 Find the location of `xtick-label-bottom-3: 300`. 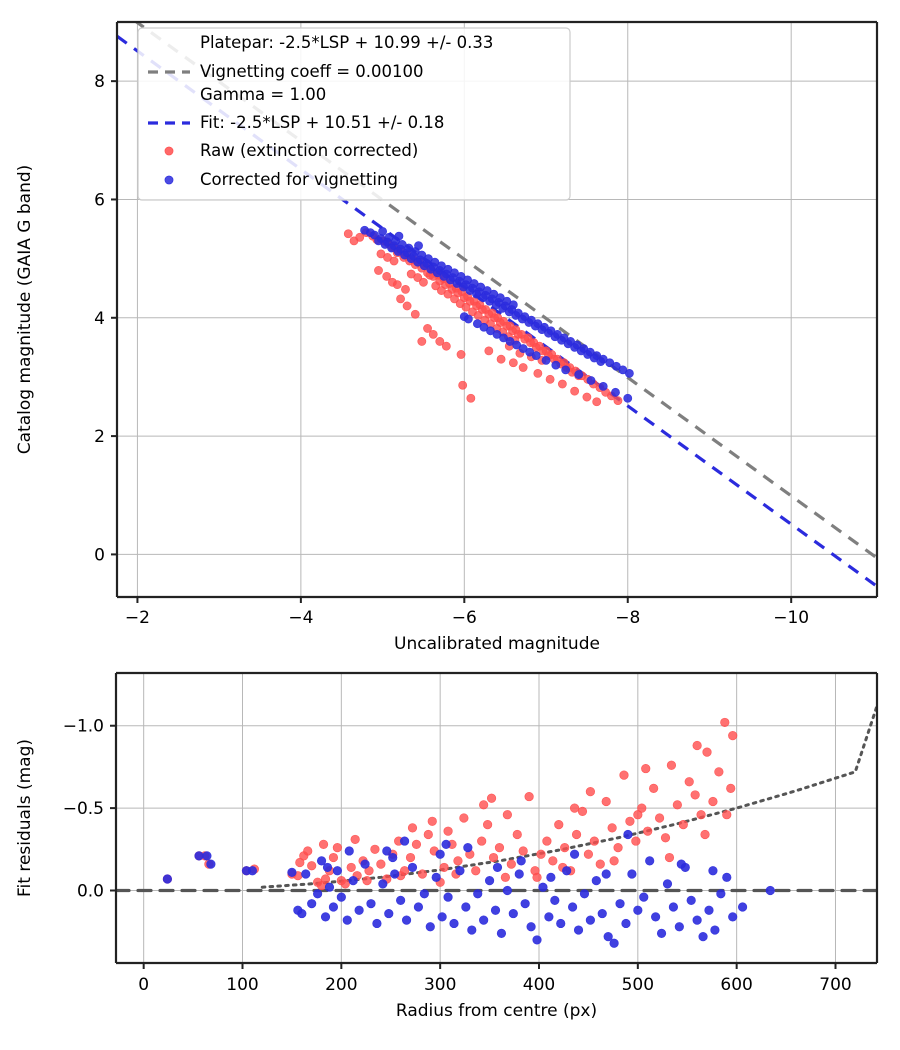

xtick-label-bottom-3: 300 is located at coordinates (440, 985).